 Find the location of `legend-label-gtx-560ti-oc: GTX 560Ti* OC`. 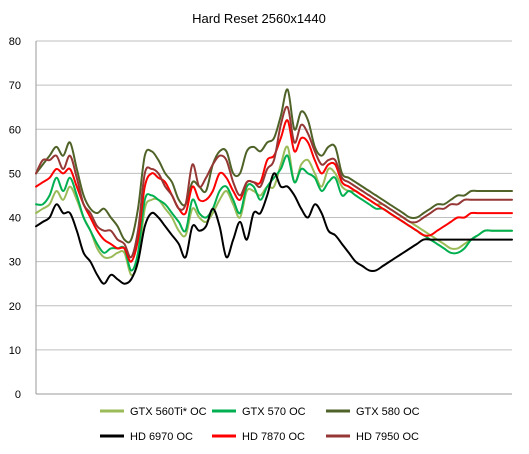

legend-label-gtx-560ti-oc: GTX 560Ti* OC is located at coordinates (168, 412).